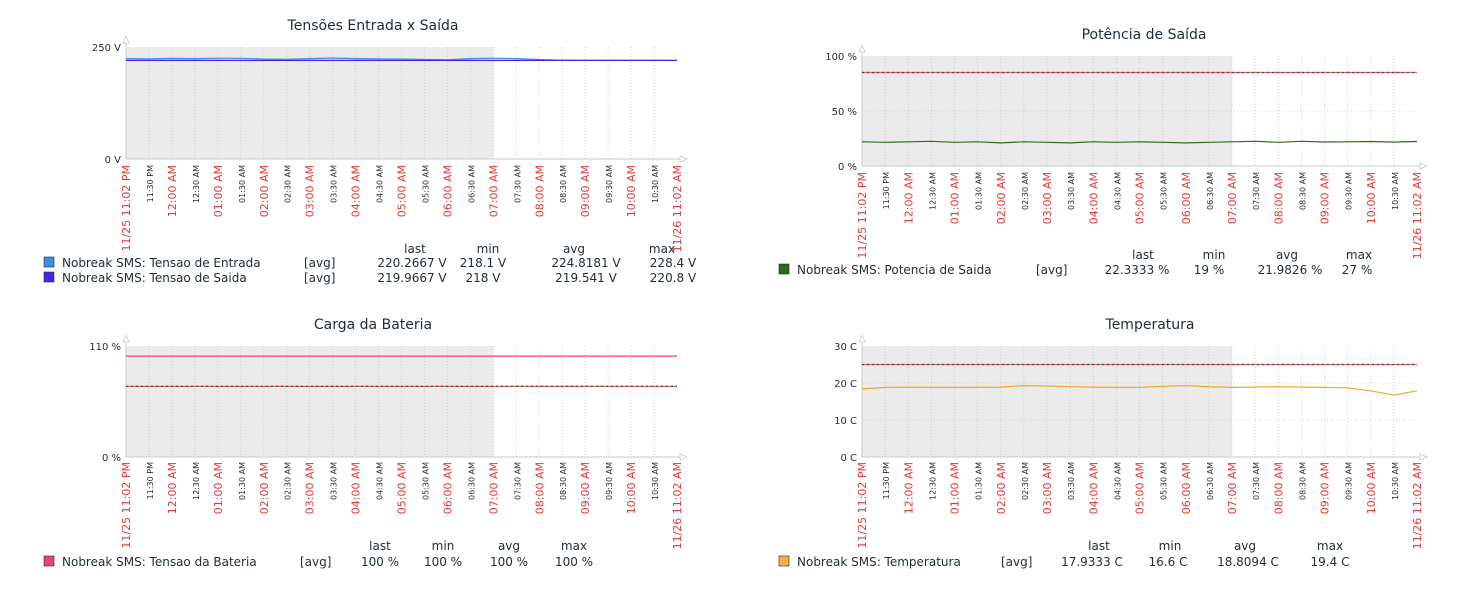  What do you see at coordinates (1168, 562) in the screenshot?
I see `legend-value-min: 16.6 C` at bounding box center [1168, 562].